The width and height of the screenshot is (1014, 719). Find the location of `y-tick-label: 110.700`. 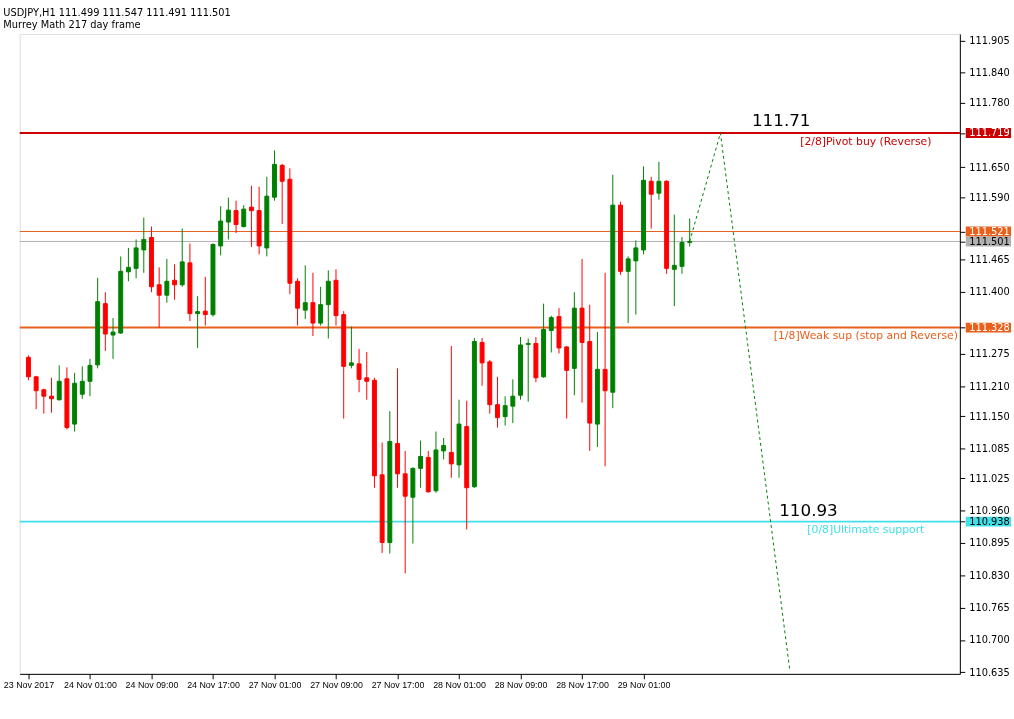

y-tick-label: 110.700 is located at coordinates (989, 640).